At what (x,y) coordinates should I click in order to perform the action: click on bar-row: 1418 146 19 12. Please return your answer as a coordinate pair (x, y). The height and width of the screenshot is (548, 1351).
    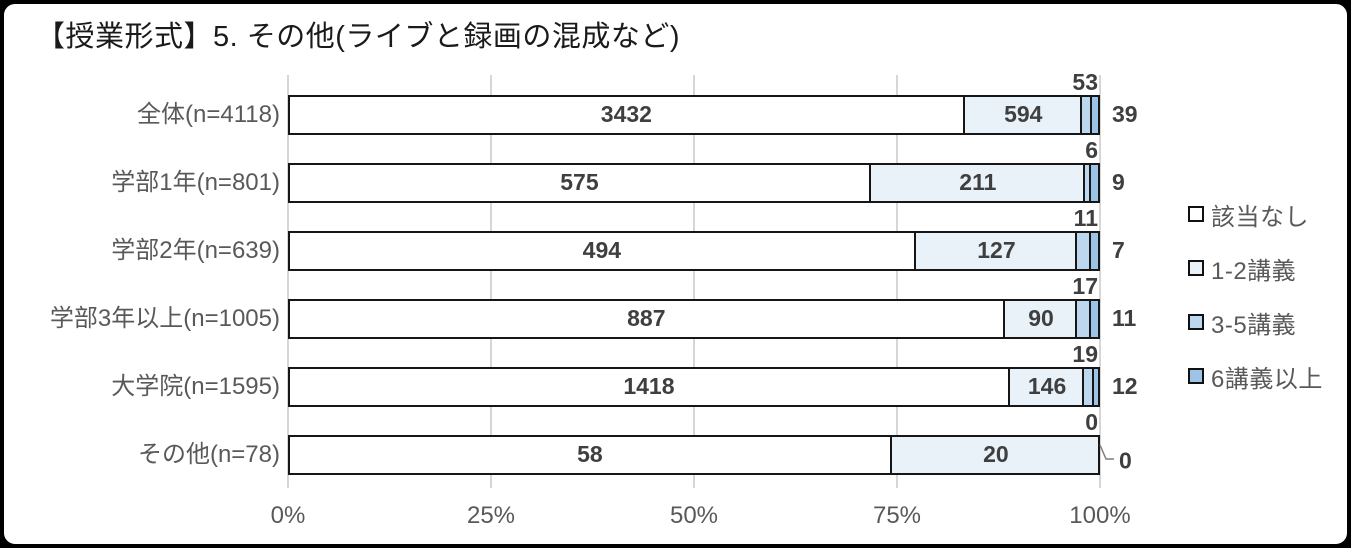
    Looking at the image, I should click on (713, 374).